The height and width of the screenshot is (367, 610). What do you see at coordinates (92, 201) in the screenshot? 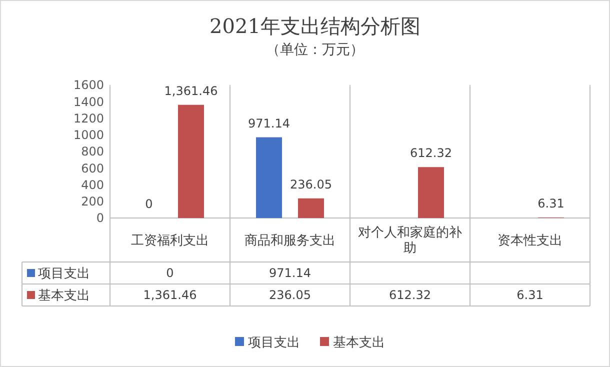
I see `y-tick-label: 200` at bounding box center [92, 201].